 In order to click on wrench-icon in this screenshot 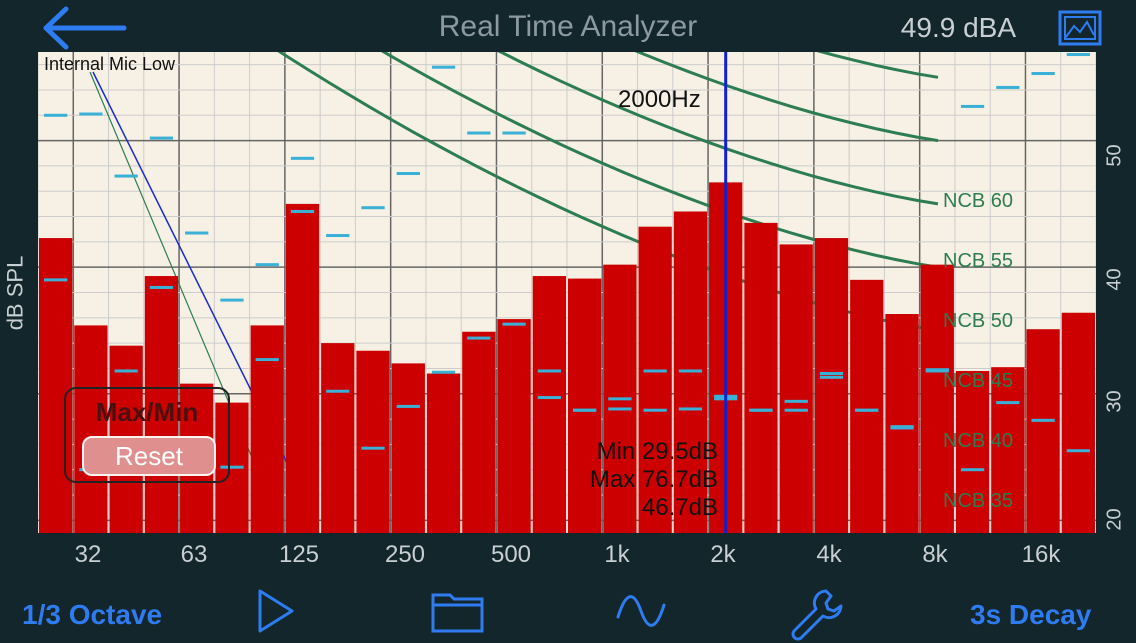, I will do `click(816, 615)`.